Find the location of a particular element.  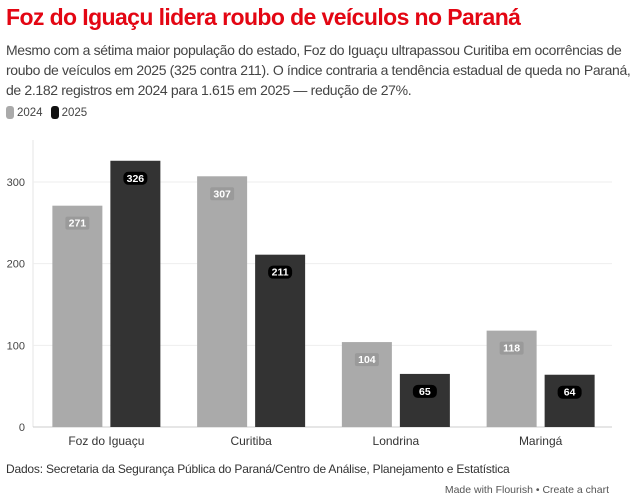

legend-label: 2025 is located at coordinates (74, 112).